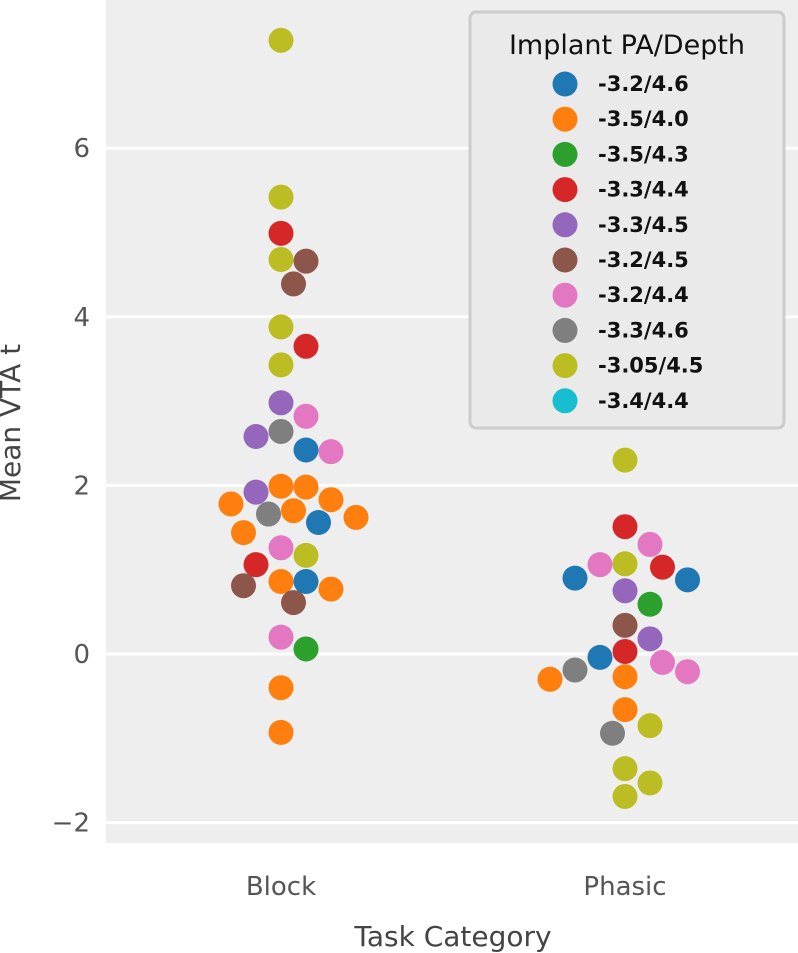 The height and width of the screenshot is (953, 798). Describe the element at coordinates (643, 119) in the screenshot. I see `legend-item-label: -3.5/4.0` at that location.